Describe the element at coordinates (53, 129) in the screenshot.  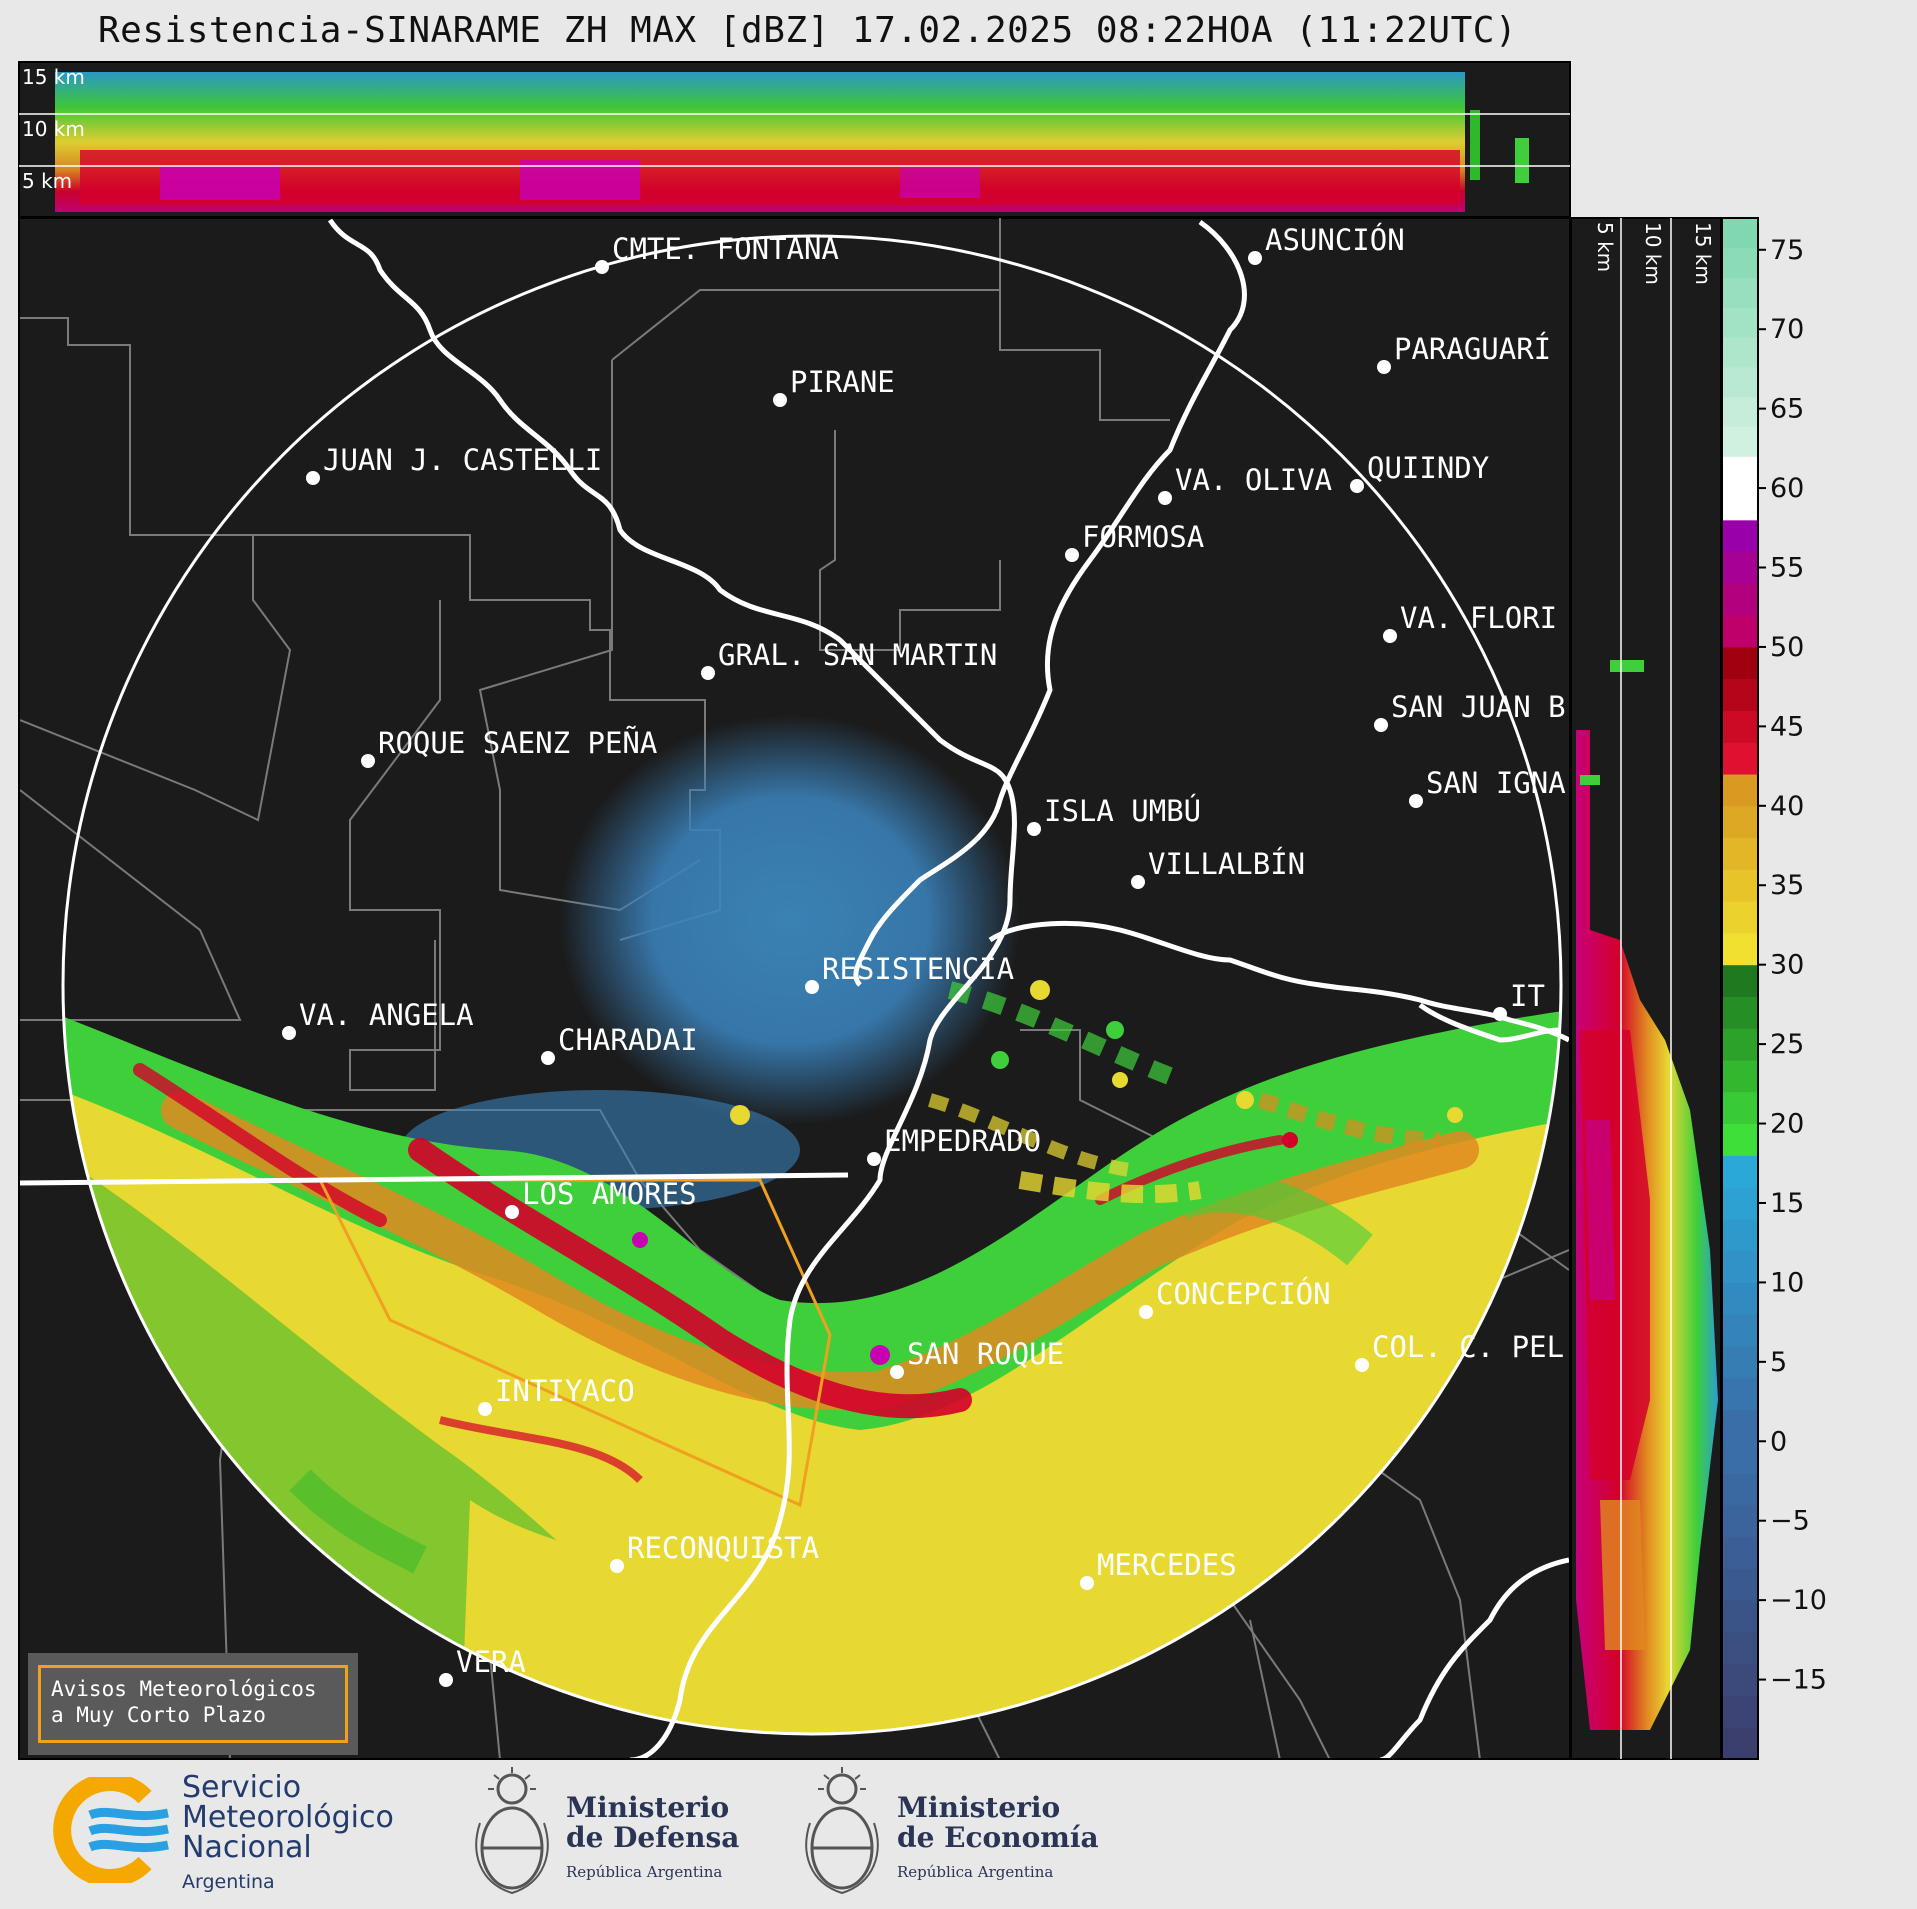
I see `top-height-label-10: 10 km` at that location.